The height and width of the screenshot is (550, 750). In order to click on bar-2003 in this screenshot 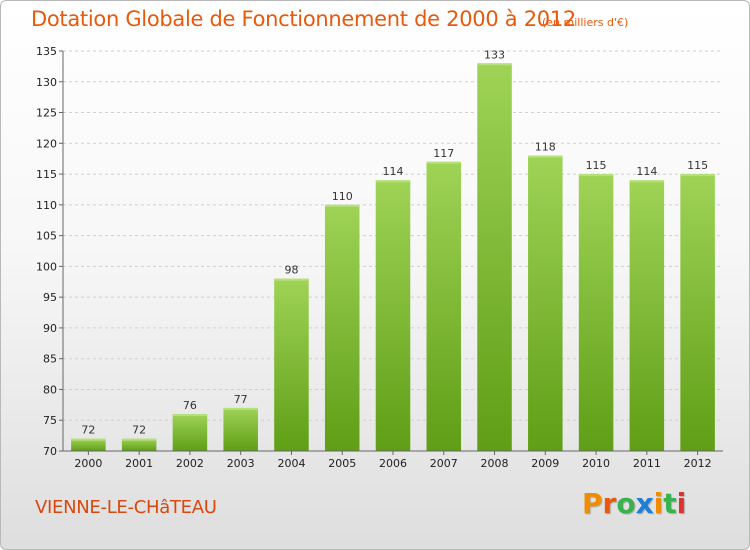, I will do `click(240, 429)`.